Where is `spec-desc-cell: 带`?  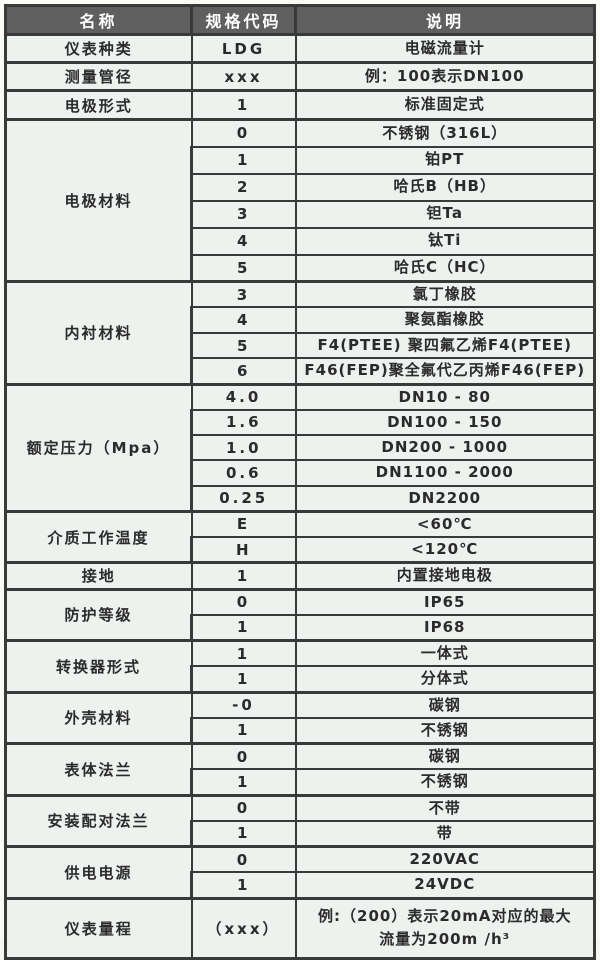 spec-desc-cell: 带 is located at coordinates (445, 833).